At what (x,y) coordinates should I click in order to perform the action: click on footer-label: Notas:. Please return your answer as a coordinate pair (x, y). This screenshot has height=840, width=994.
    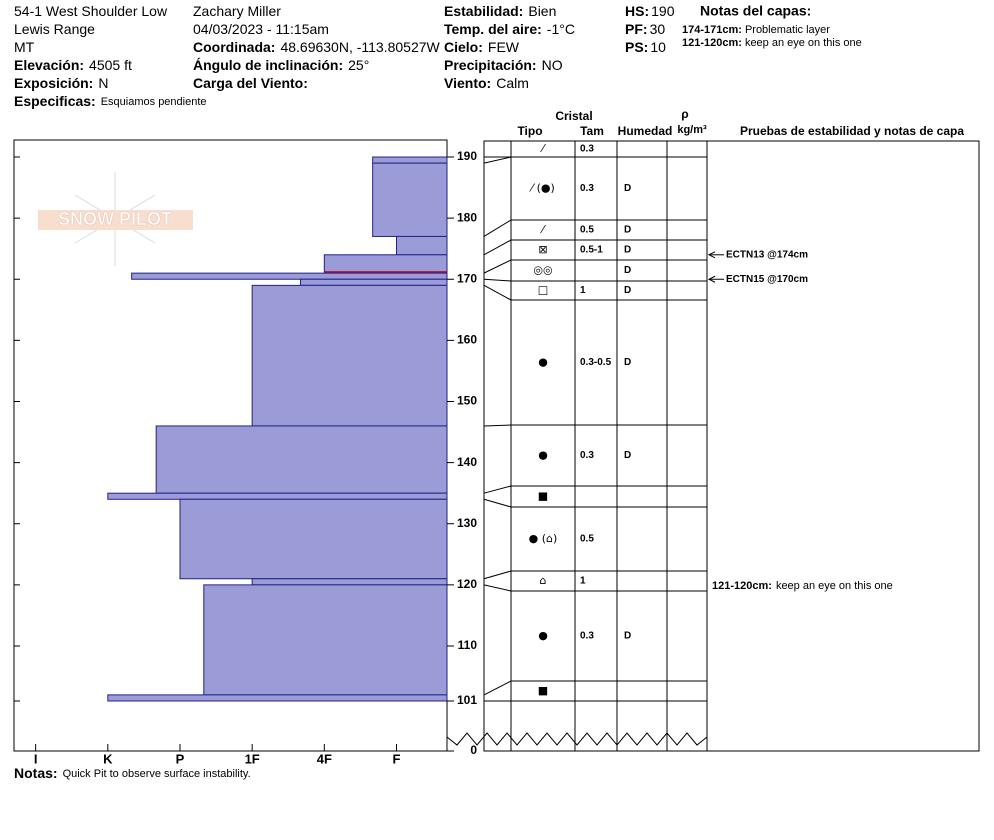
    Looking at the image, I should click on (36, 773).